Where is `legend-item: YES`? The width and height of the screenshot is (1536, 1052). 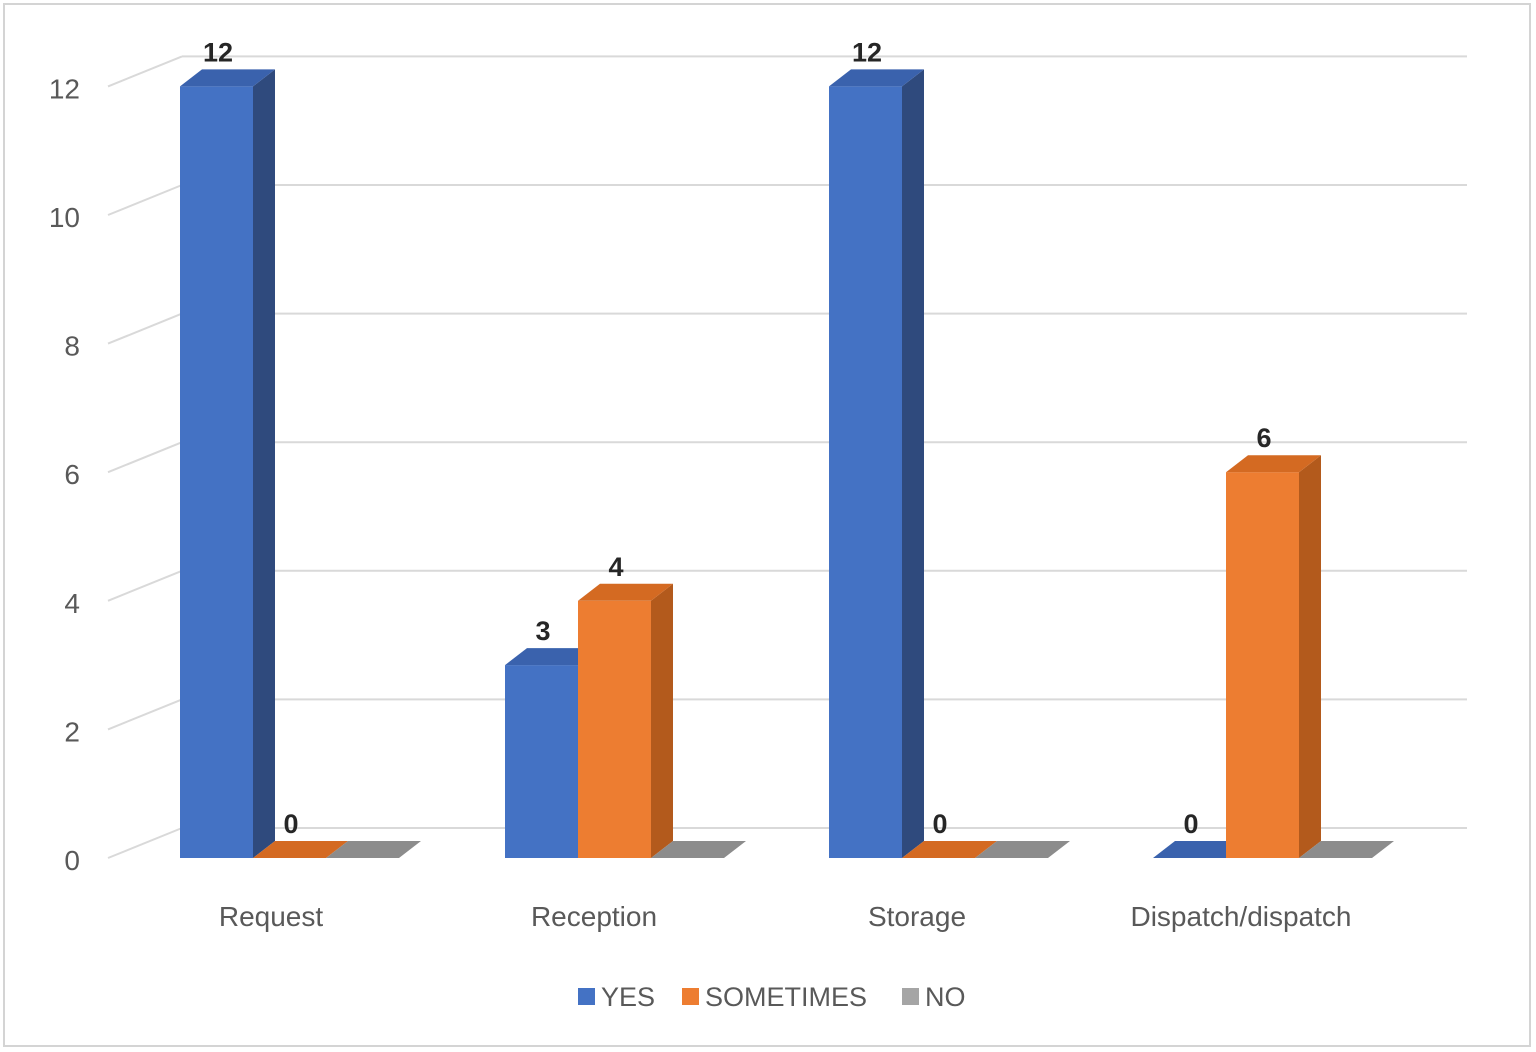
legend-item: YES is located at coordinates (616, 997).